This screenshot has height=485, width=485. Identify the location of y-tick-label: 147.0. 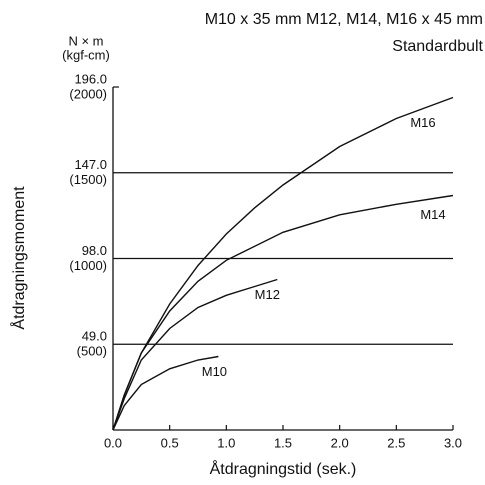
(90, 164).